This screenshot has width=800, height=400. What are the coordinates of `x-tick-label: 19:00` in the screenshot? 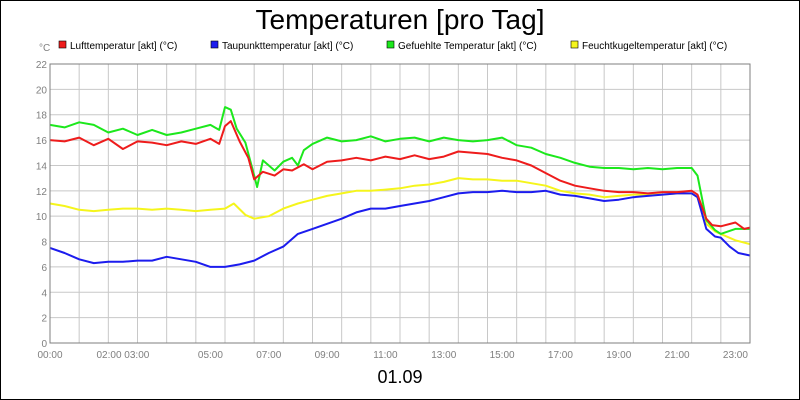 It's located at (618, 355).